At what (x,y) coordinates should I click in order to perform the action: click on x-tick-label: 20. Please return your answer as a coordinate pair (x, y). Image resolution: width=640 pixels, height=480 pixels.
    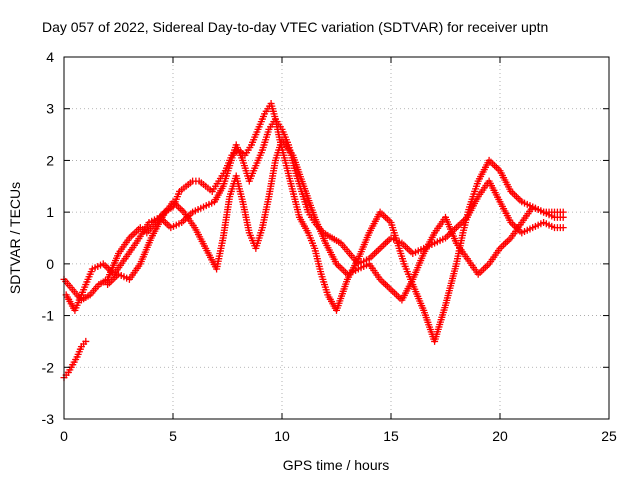
    Looking at the image, I should click on (500, 436).